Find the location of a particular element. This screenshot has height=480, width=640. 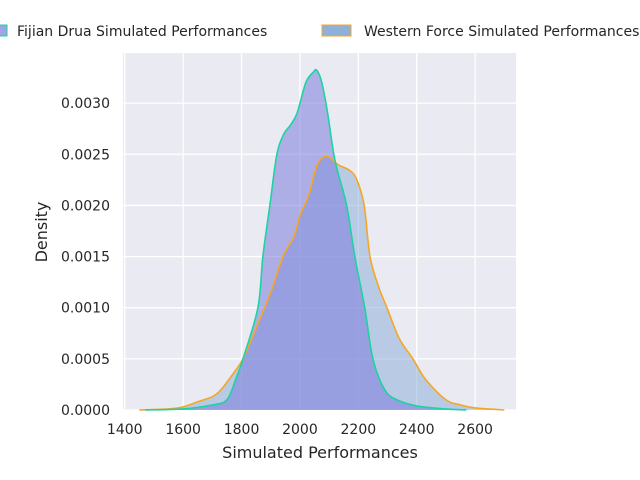

y-tick-label: 0.0020 is located at coordinates (85, 206).